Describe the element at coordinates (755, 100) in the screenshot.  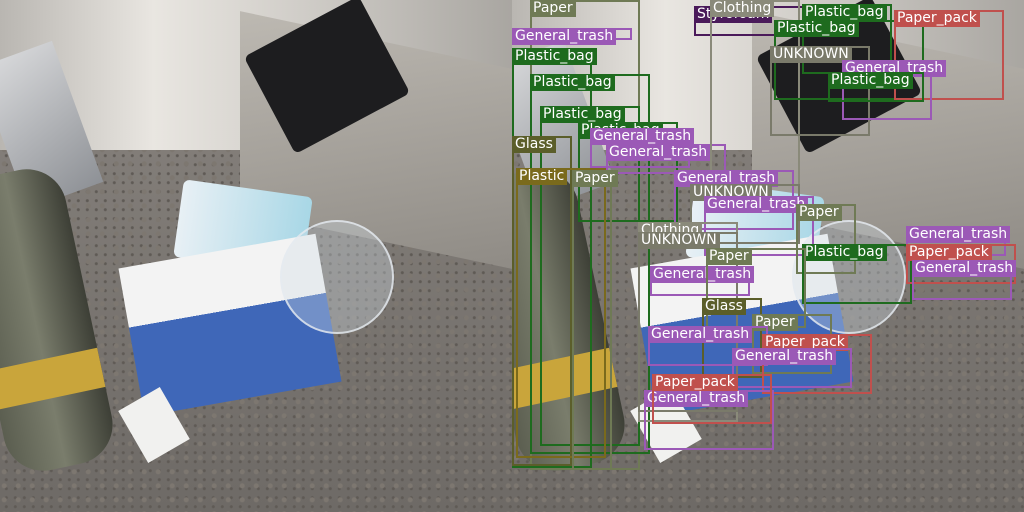
I see `detection-box: Clothing` at that location.